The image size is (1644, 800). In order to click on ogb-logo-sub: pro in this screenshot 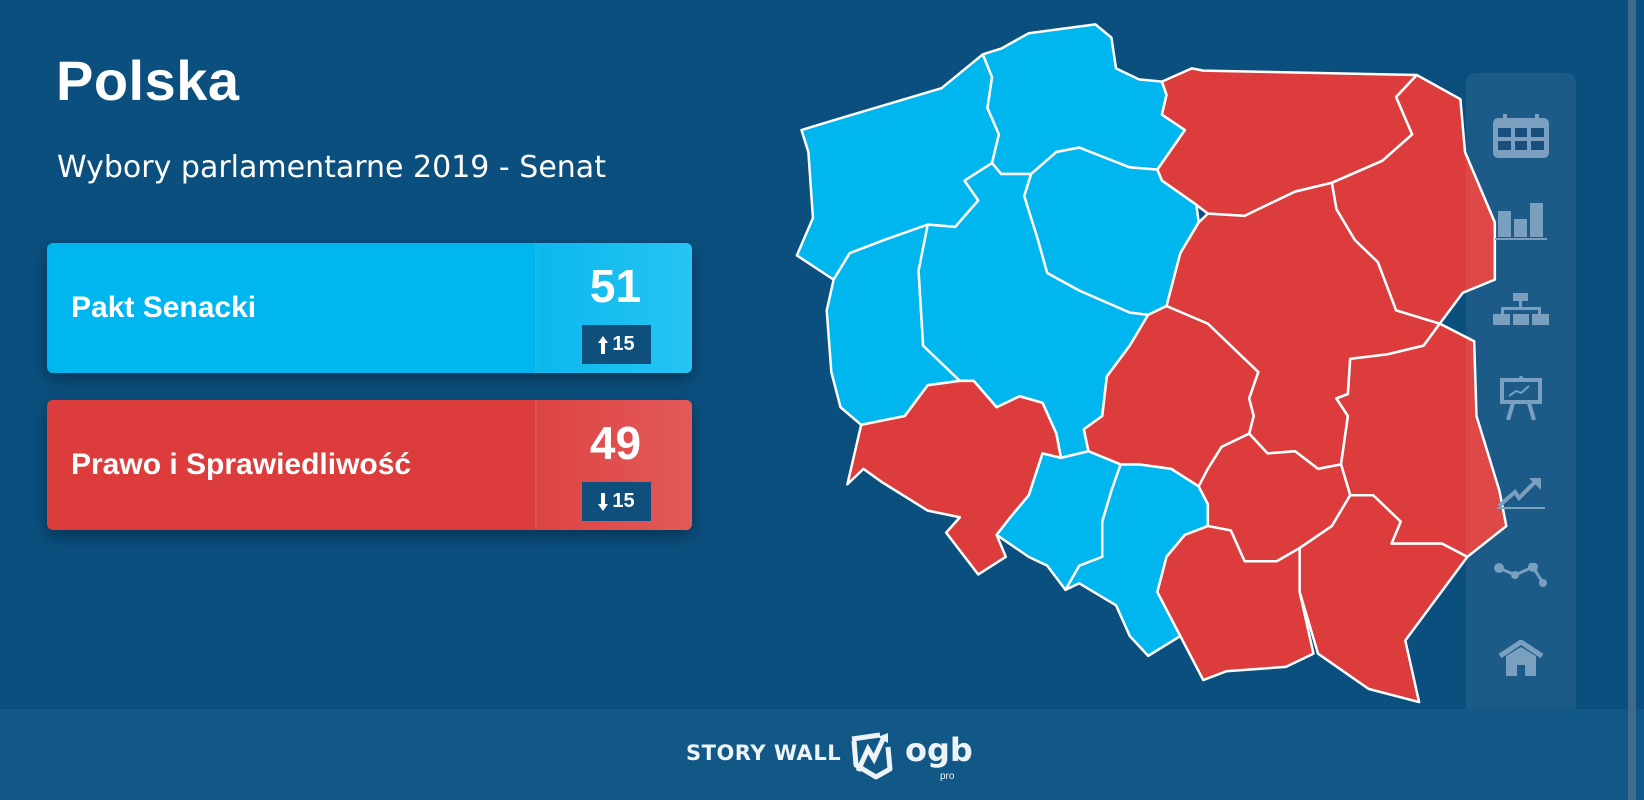, I will do `click(947, 776)`.